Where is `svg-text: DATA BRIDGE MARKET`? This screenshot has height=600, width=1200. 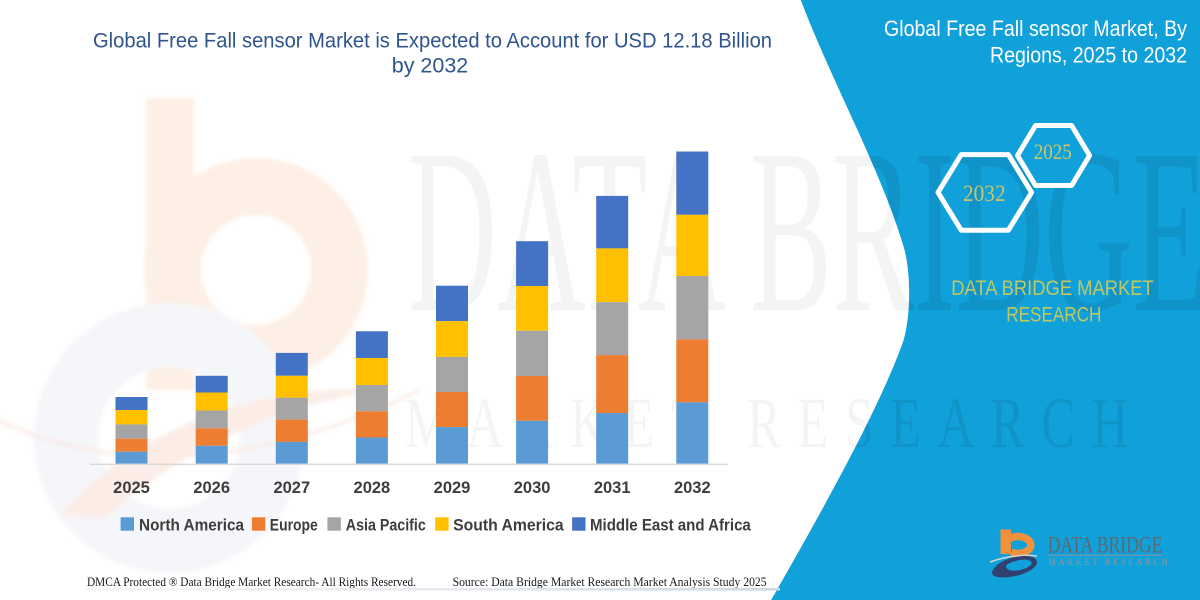 svg-text: DATA BRIDGE MARKET is located at coordinates (1052, 288).